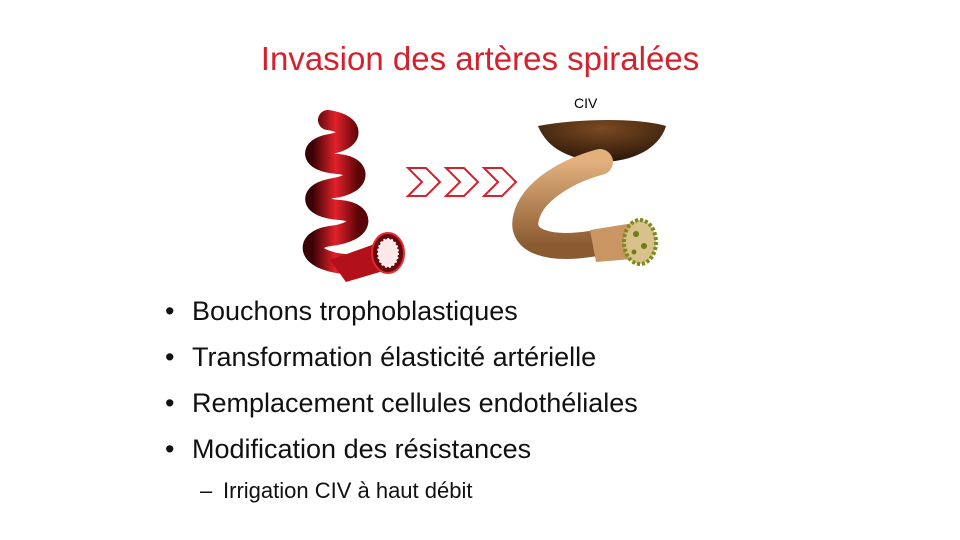 The image size is (960, 540). Describe the element at coordinates (586, 103) in the screenshot. I see `civ-label: CIV` at that location.